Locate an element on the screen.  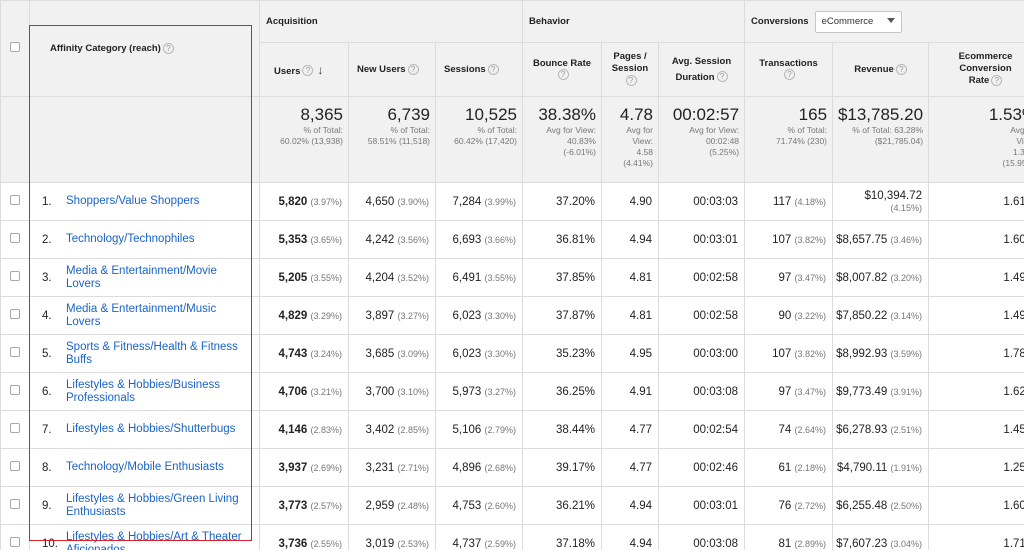
affinity-category-link: Media & Entertainment/Movie Lovers is located at coordinates (141, 277).